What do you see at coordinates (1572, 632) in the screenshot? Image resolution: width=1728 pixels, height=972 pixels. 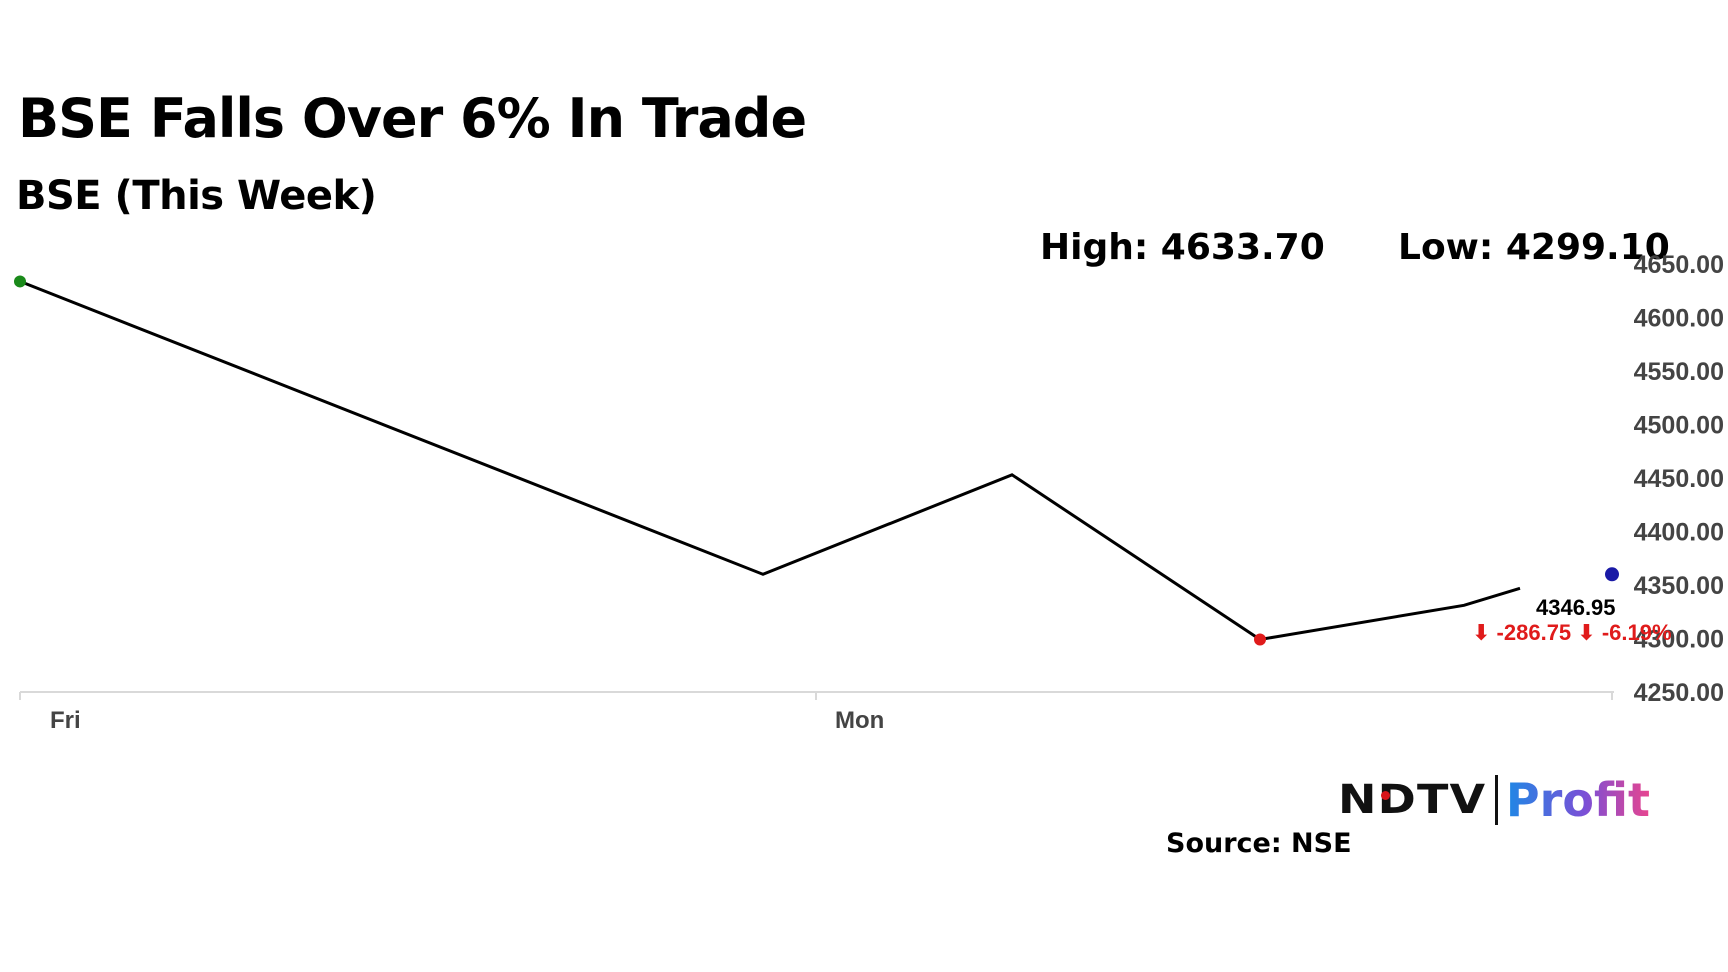 I see `change-label: ⬇ -286.75 ⬇ -6.19%` at bounding box center [1572, 632].